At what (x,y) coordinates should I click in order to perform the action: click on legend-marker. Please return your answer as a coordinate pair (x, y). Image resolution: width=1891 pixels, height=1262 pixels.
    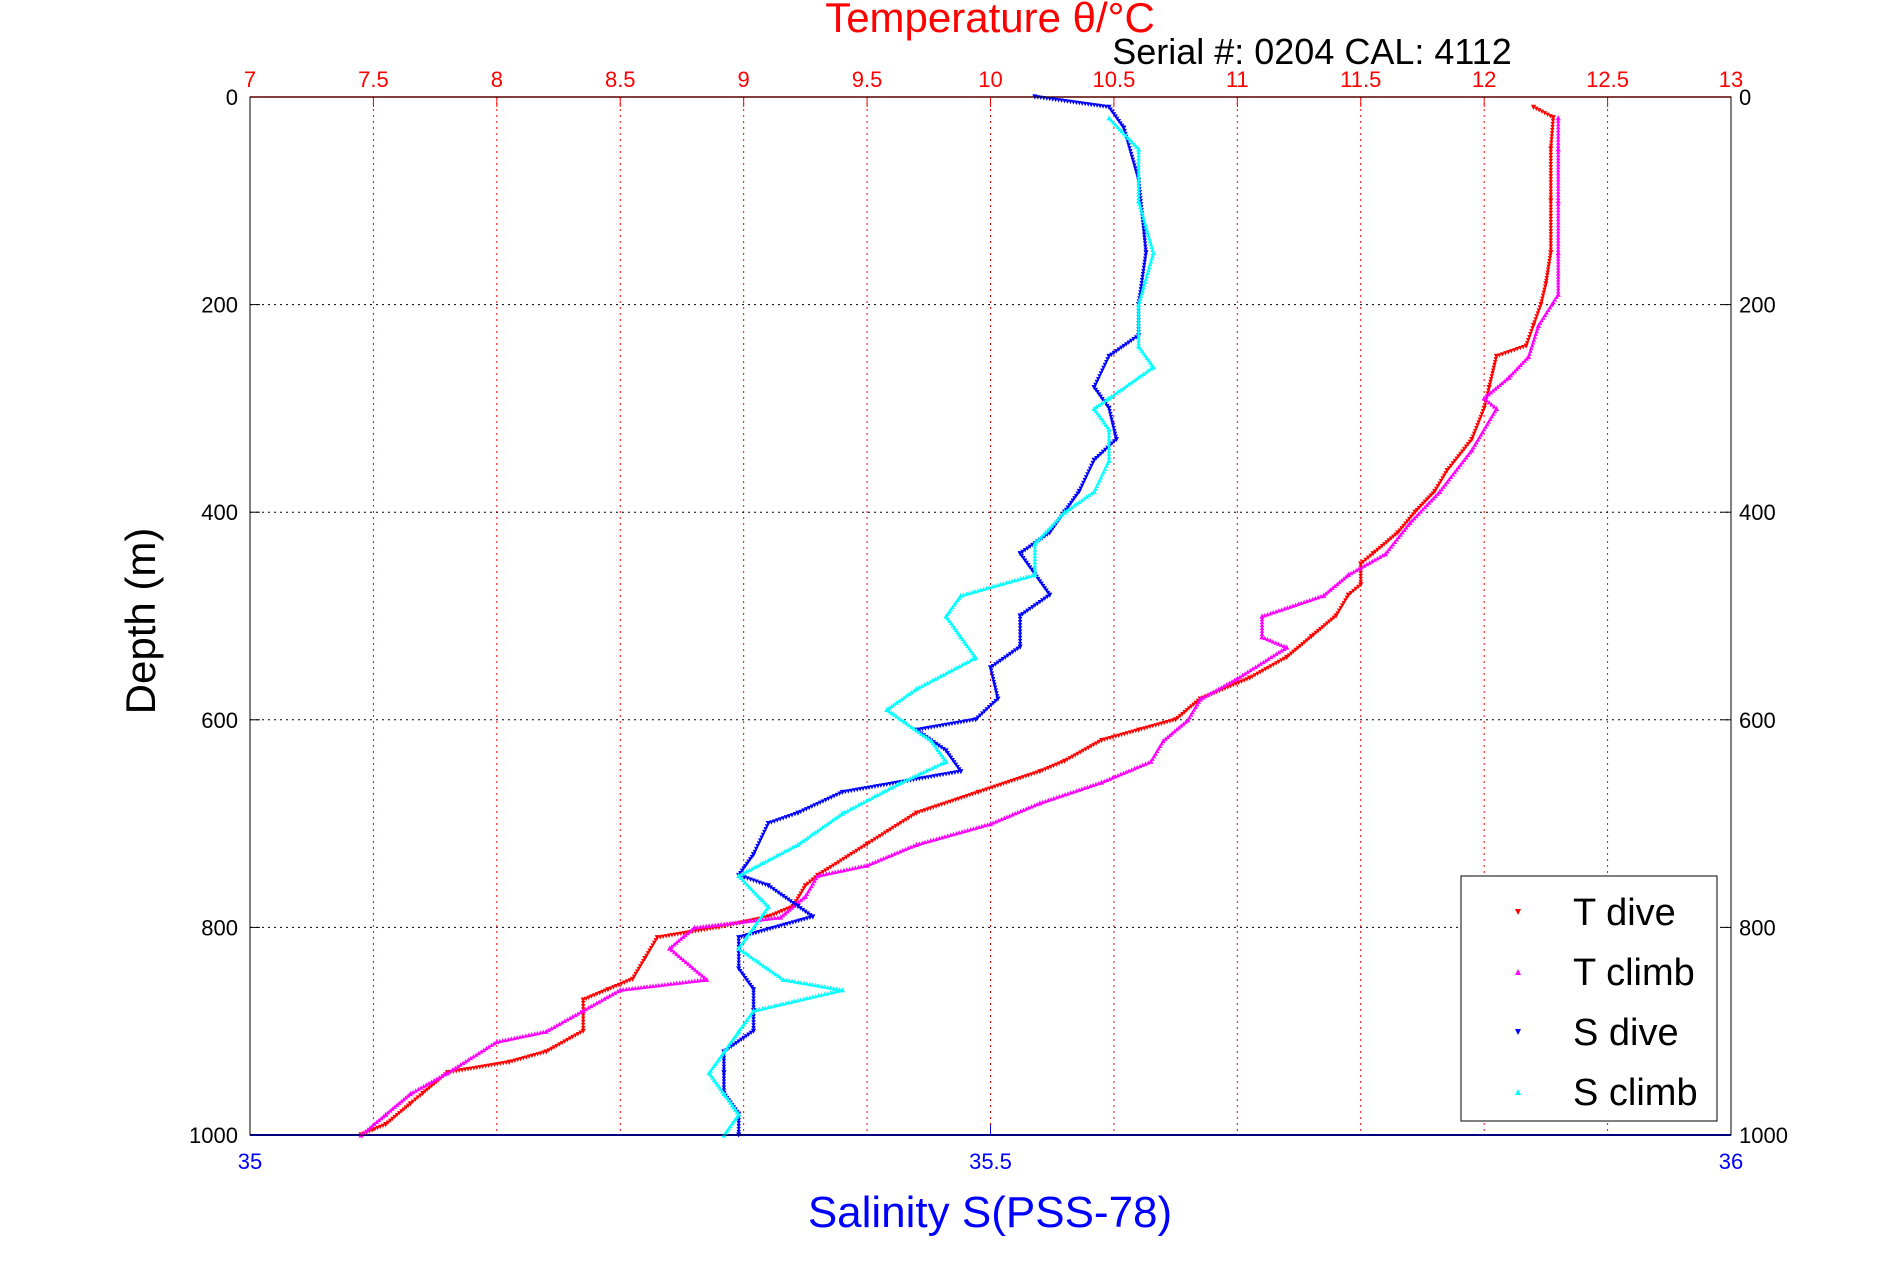
    Looking at the image, I should click on (1518, 912).